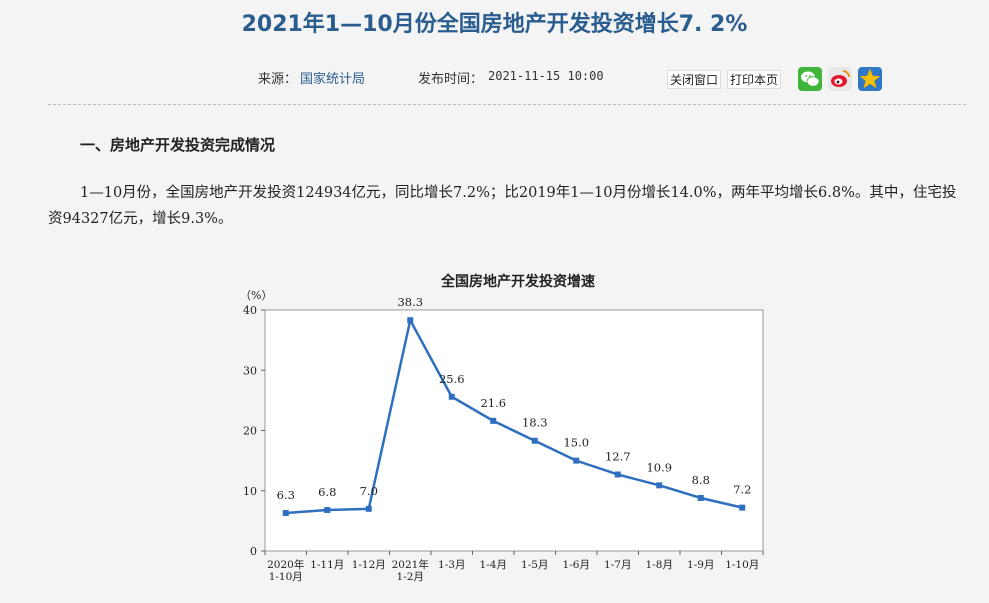  Describe the element at coordinates (618, 456) in the screenshot. I see `data-label: 12.7` at that location.